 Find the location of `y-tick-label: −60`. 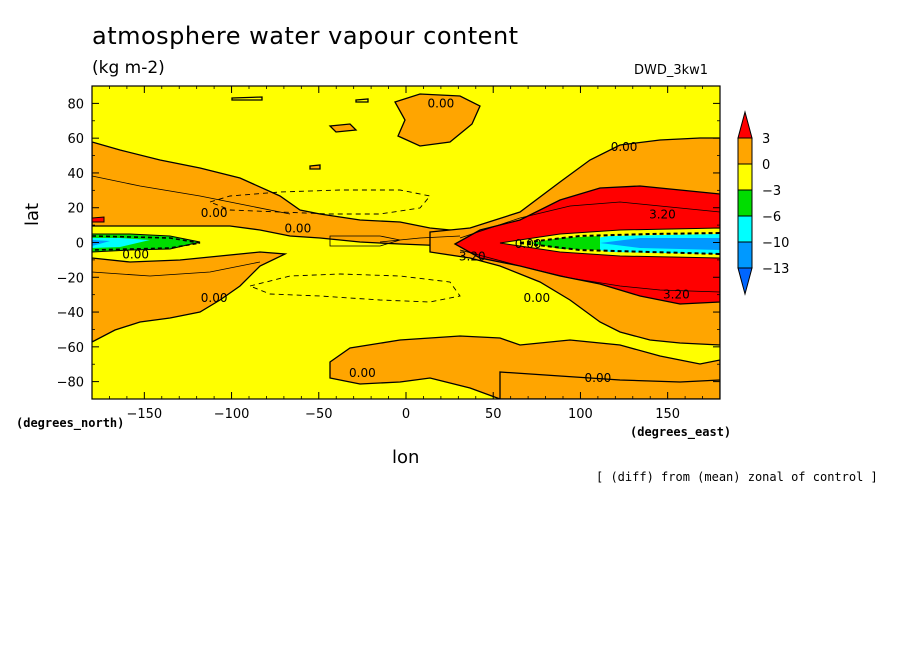

y-tick-label: −60 is located at coordinates (70, 348).